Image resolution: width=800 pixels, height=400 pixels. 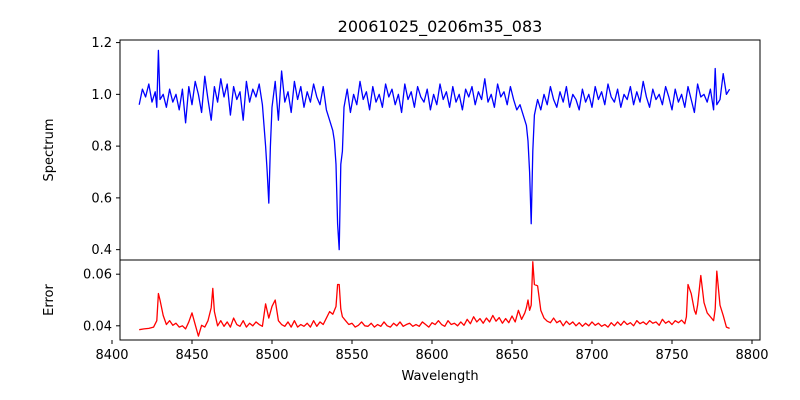 I want to click on x-axis-label: Wavelength, so click(x=439, y=376).